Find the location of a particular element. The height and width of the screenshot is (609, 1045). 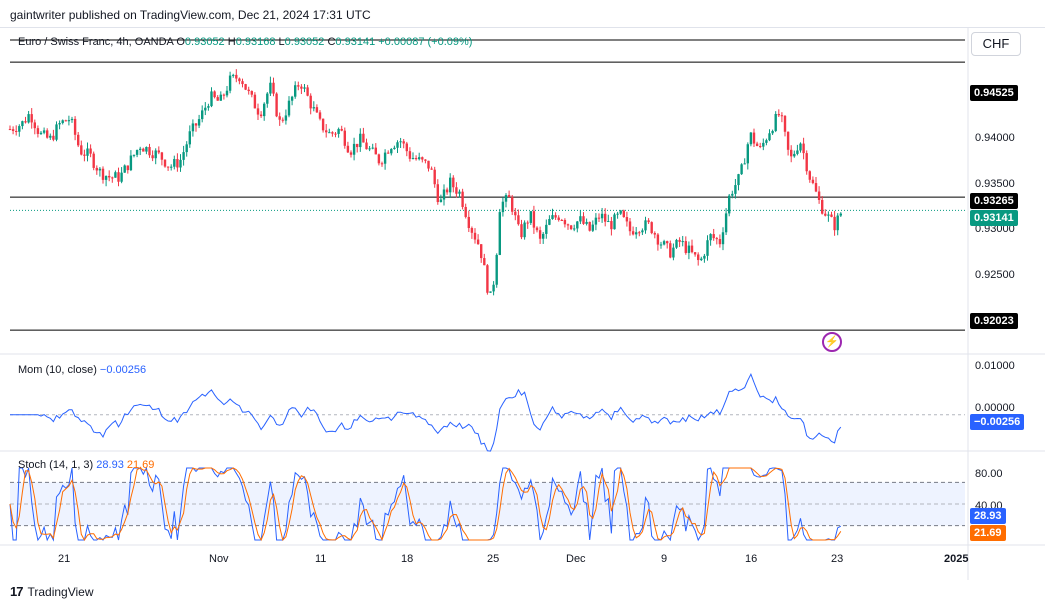

level-tag-high: 0.94525 is located at coordinates (994, 93).